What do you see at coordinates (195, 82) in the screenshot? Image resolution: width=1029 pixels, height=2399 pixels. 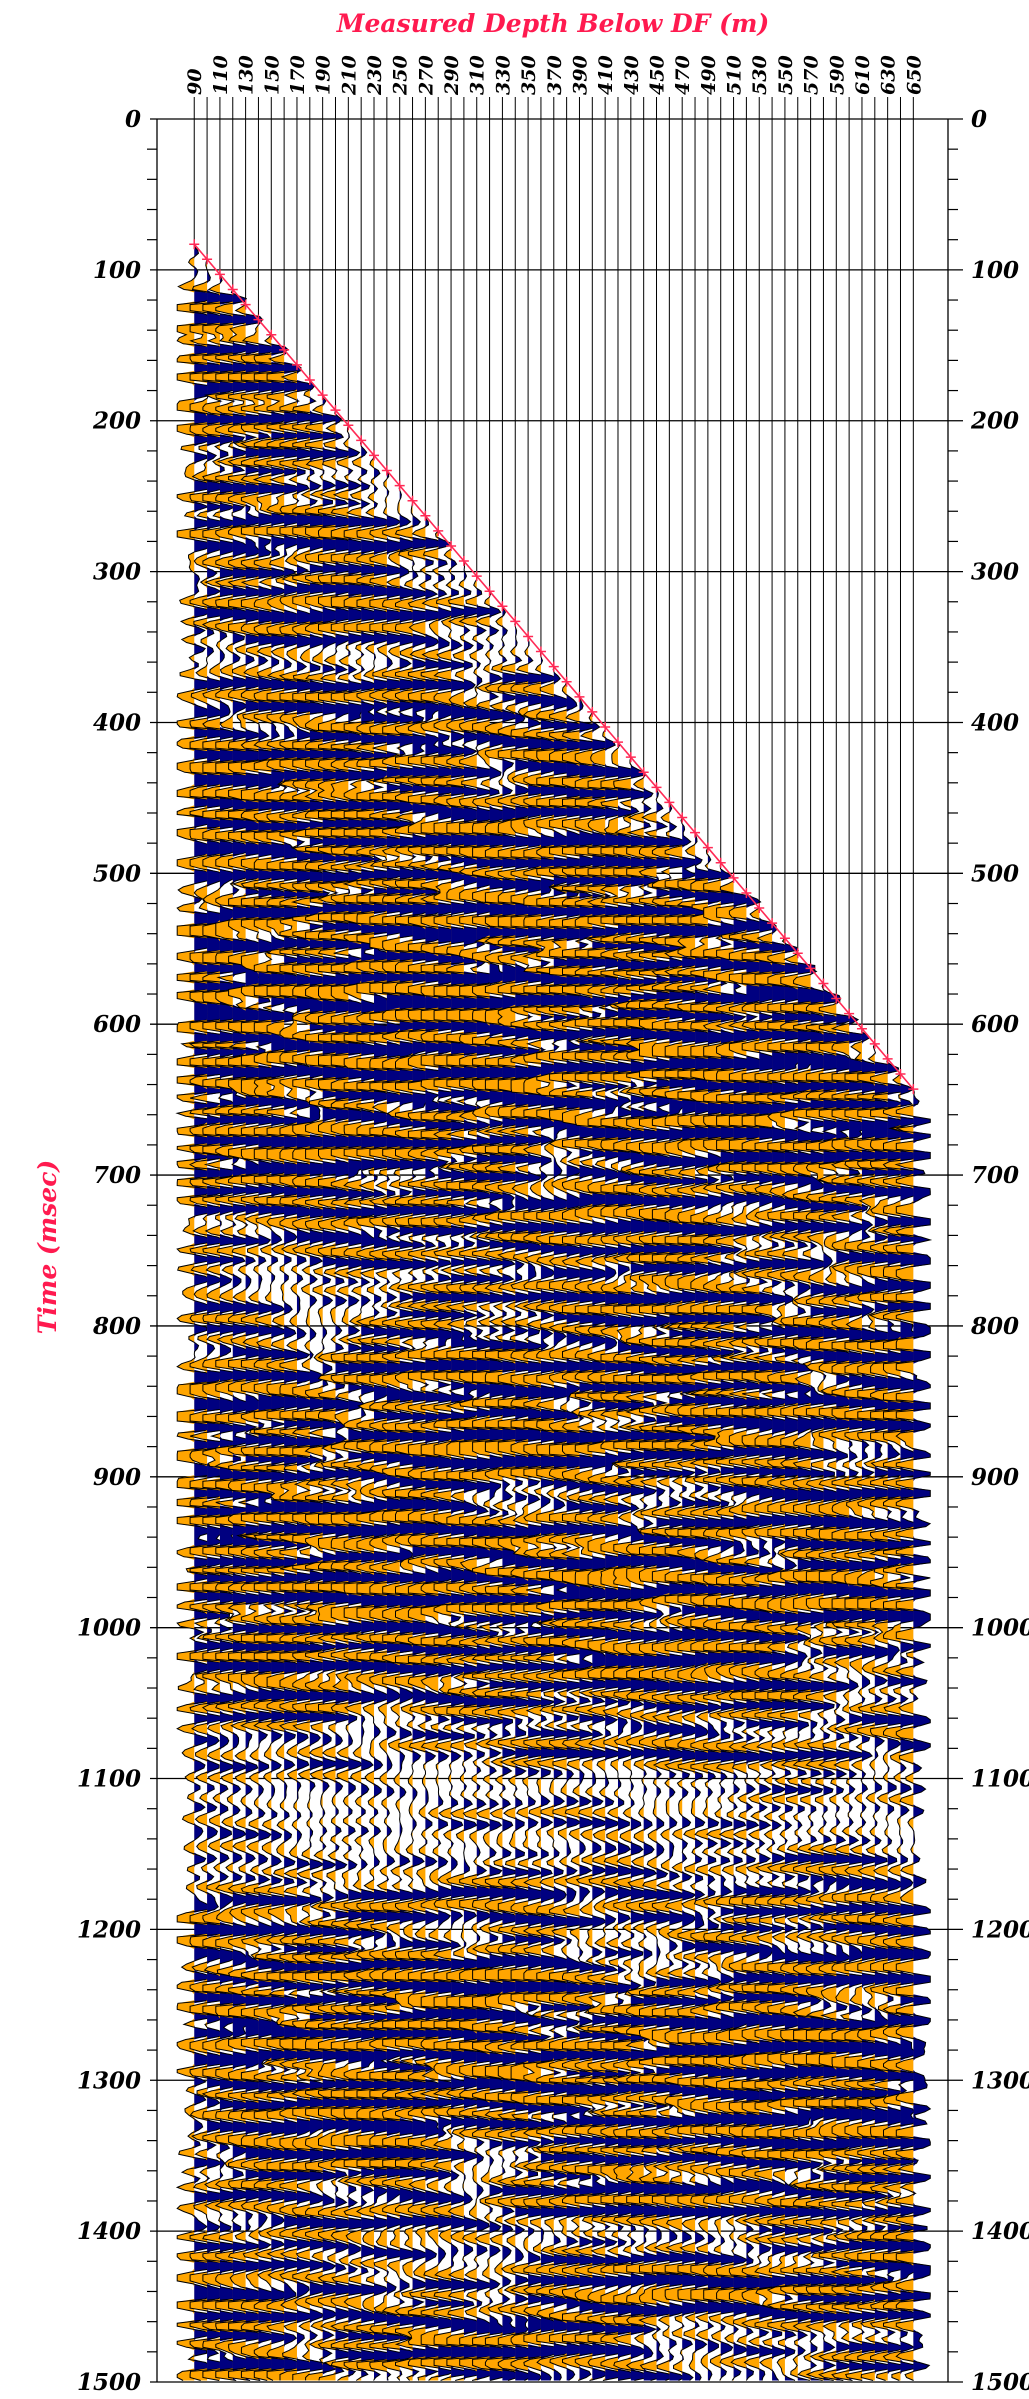 I see `x-tick-label: 90` at bounding box center [195, 82].